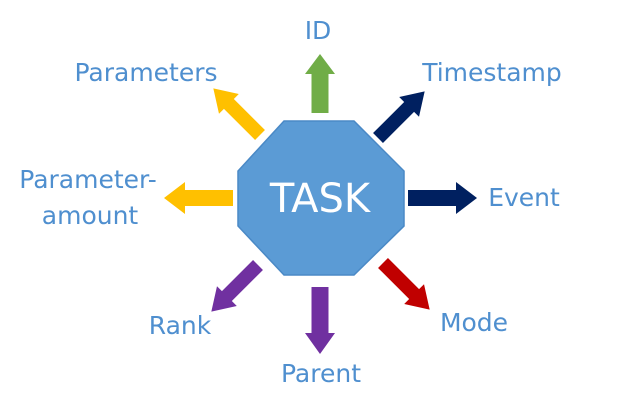  I want to click on label-parameters: Parameters, so click(145, 72).